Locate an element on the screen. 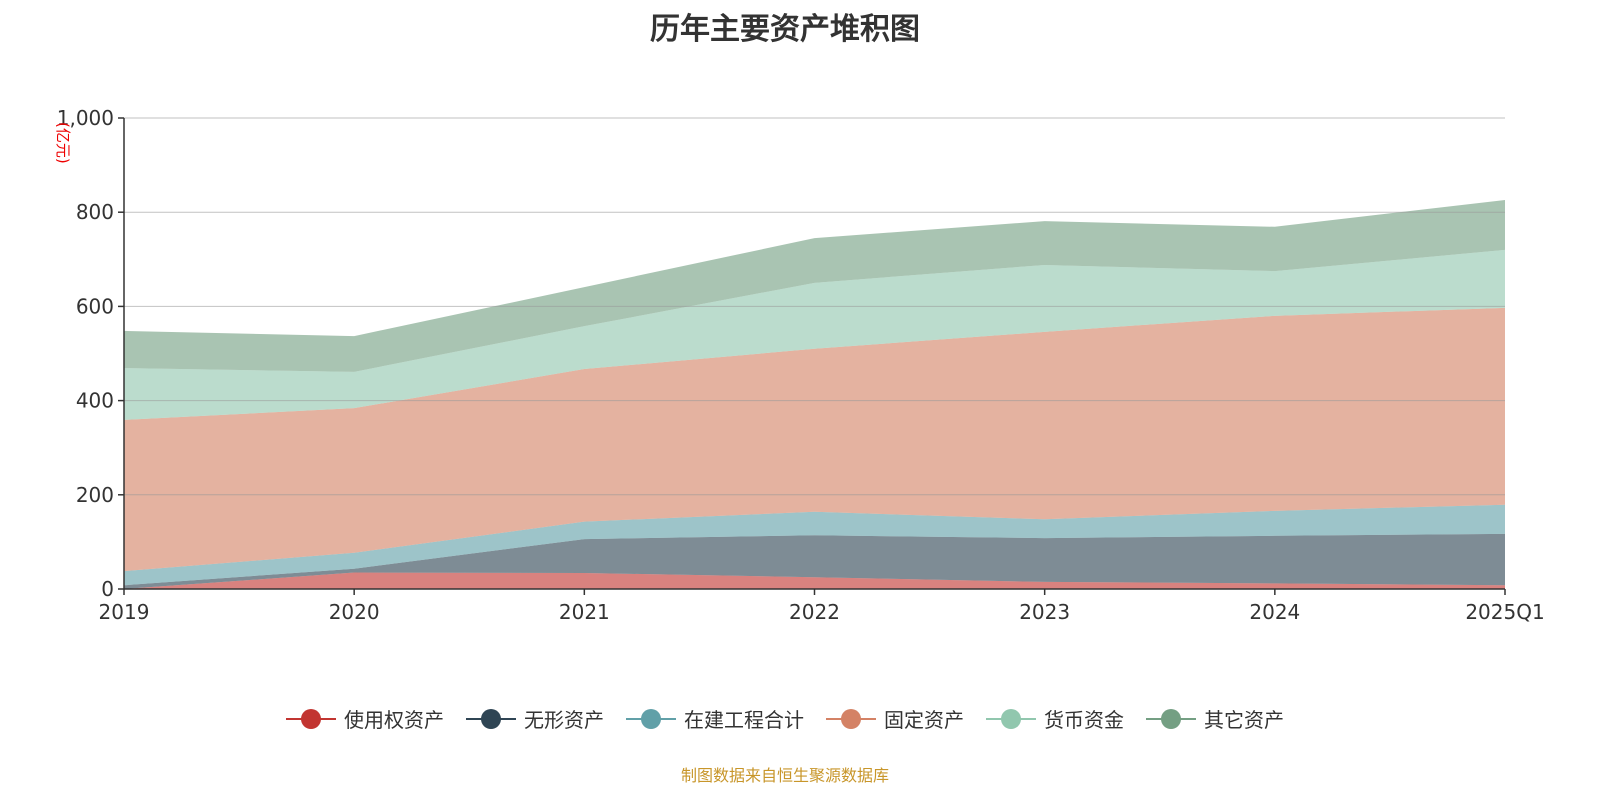  legend-label: 固定资产 is located at coordinates (924, 720).